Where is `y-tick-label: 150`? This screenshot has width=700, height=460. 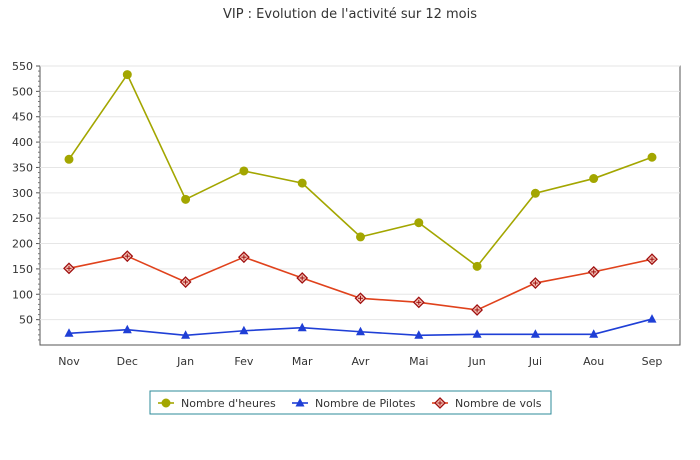 y-tick-label: 150 is located at coordinates (22, 269).